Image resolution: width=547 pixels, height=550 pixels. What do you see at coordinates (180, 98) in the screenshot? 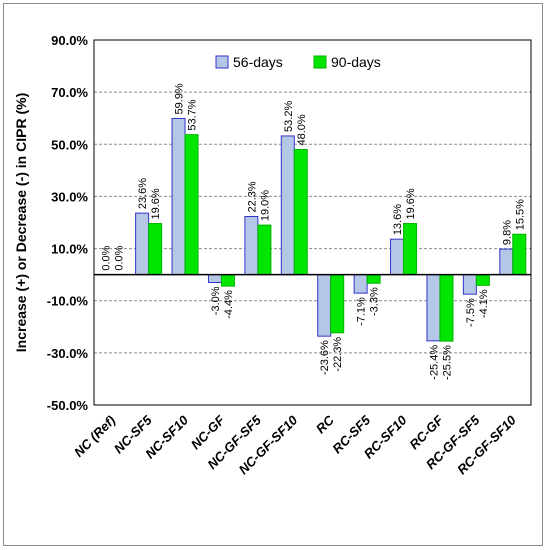
I see `data-label: 59.9%` at bounding box center [180, 98].